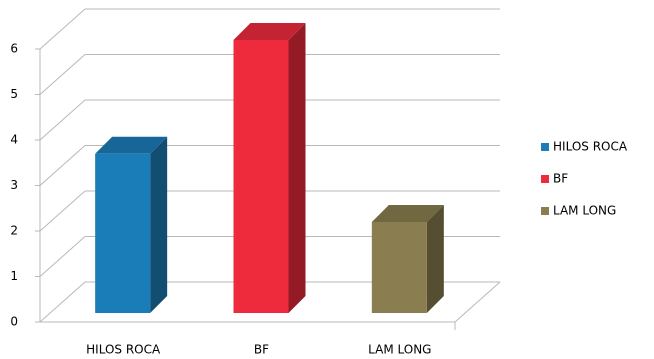  Describe the element at coordinates (590, 147) in the screenshot. I see `legend-label: HILOS ROCA` at that location.